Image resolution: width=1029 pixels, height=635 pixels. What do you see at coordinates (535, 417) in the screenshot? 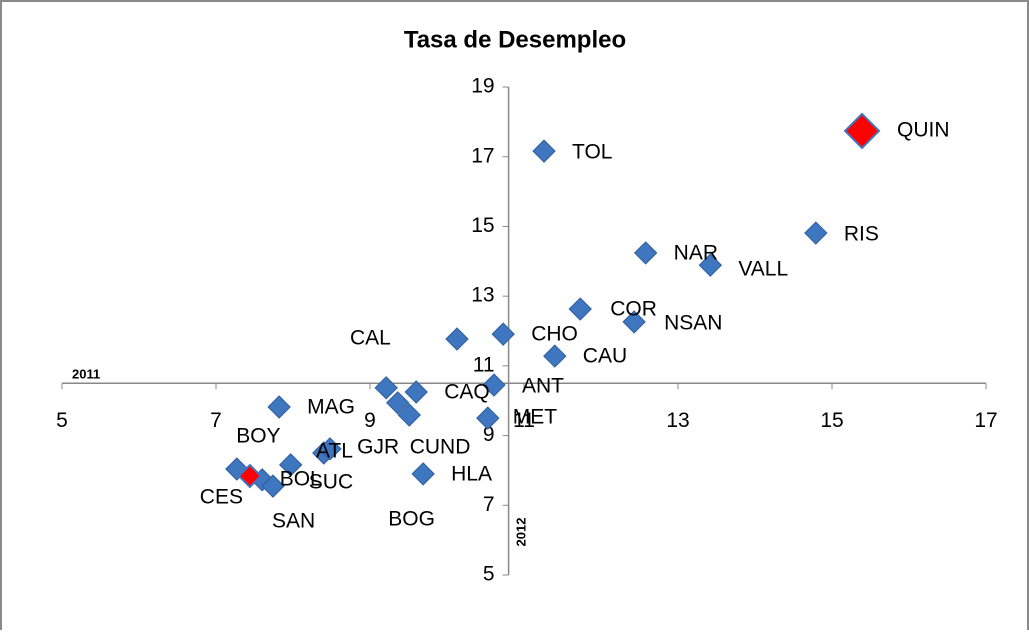
I see `point-label: MET` at bounding box center [535, 417].